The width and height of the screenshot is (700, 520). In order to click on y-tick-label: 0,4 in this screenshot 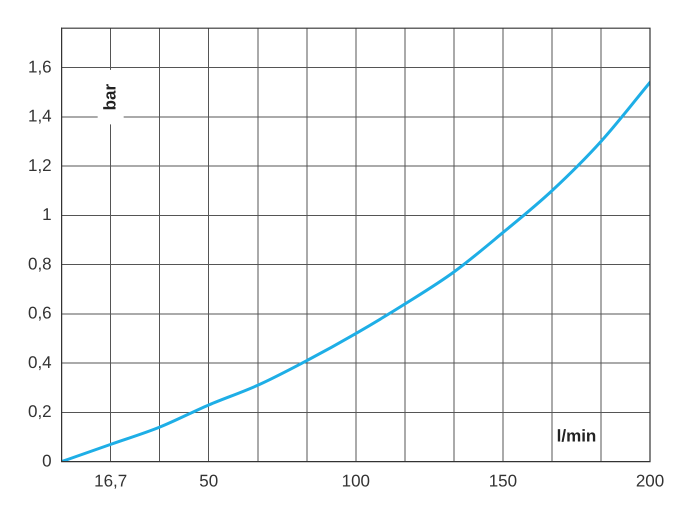, I will do `click(40, 362)`.